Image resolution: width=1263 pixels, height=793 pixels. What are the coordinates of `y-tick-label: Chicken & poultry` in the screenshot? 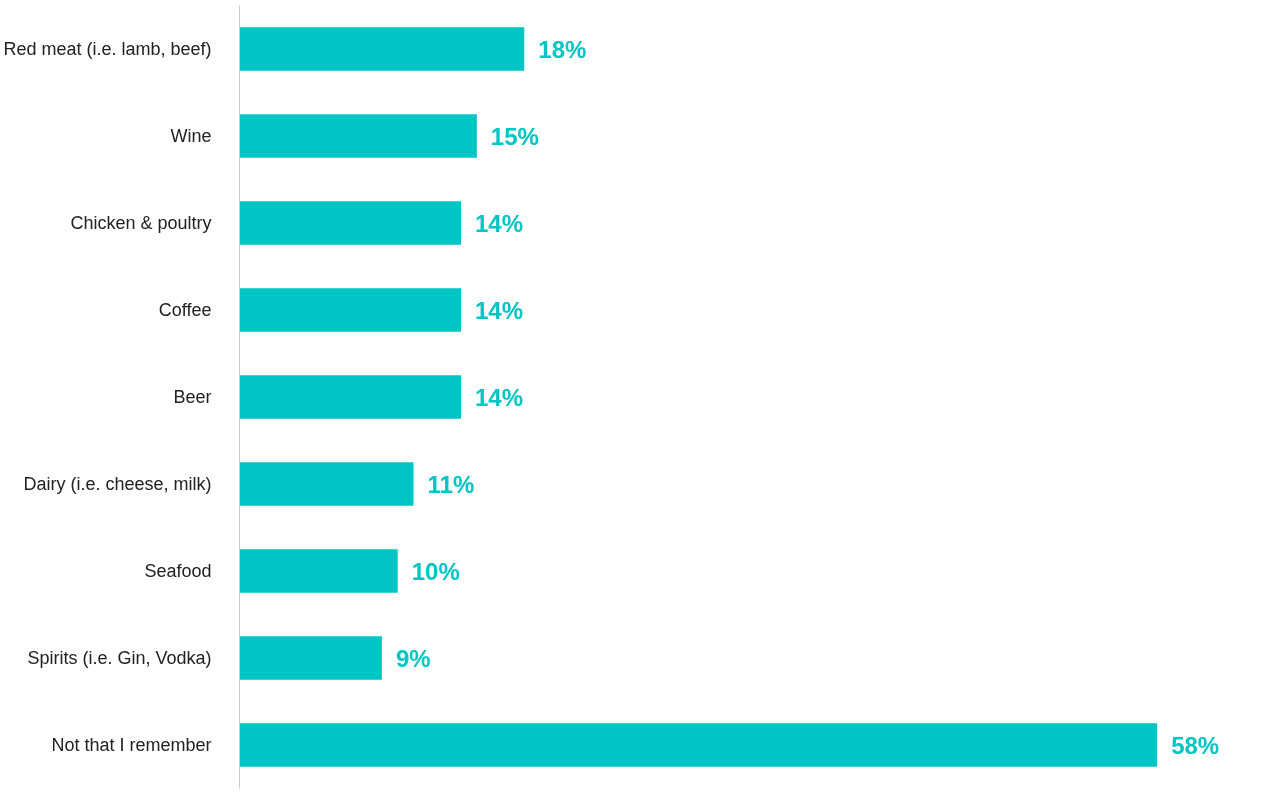 It's located at (141, 223).